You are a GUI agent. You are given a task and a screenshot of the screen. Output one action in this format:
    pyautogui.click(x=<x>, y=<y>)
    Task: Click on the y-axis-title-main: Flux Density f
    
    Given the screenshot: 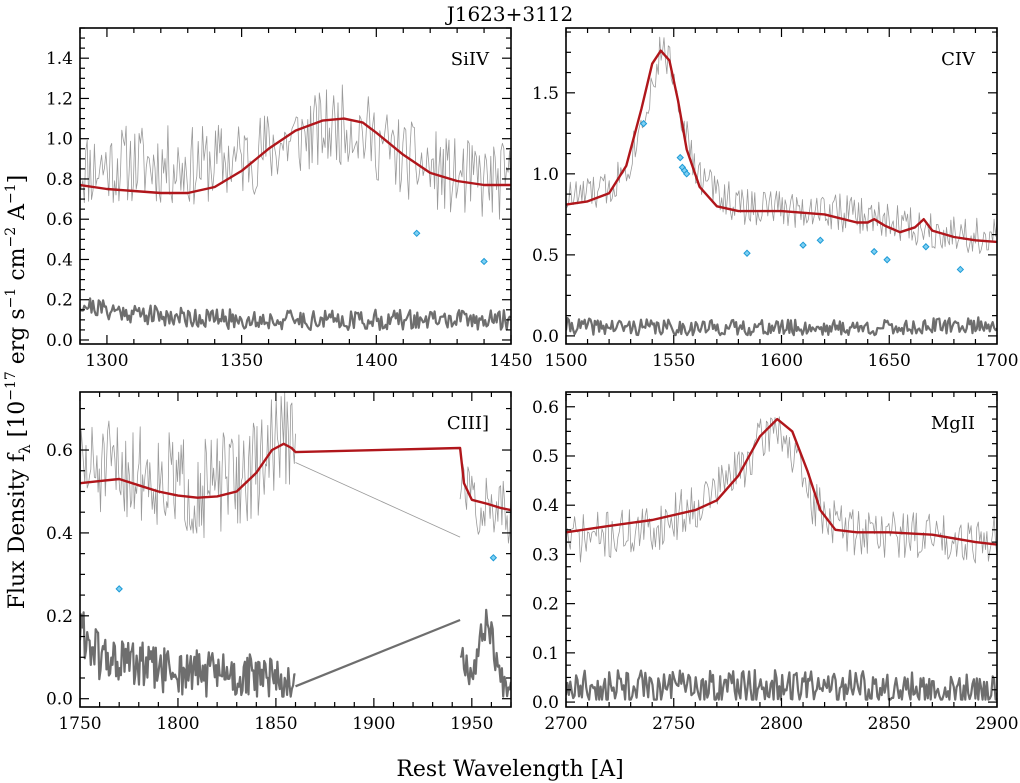 What is the action you would take?
    pyautogui.click(x=17, y=530)
    